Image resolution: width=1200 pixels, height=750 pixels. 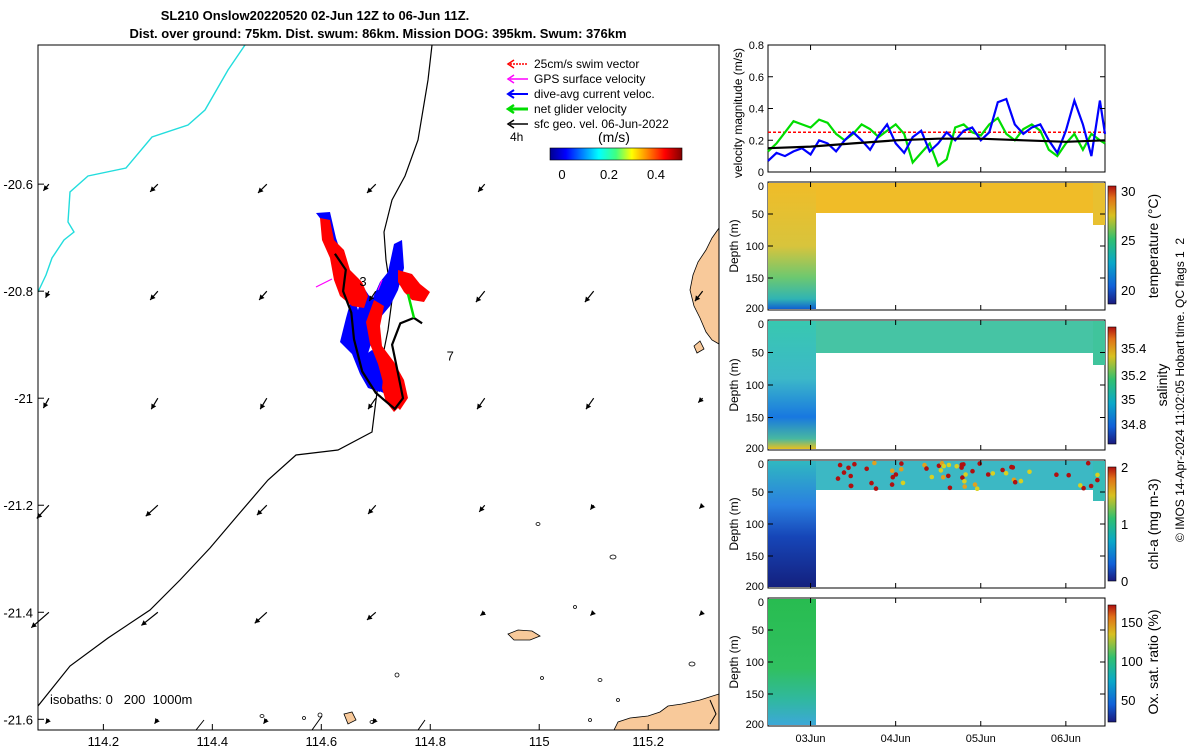 I want to click on colorbar-label: Ox. sat. ratio (%), so click(x=1153, y=661).